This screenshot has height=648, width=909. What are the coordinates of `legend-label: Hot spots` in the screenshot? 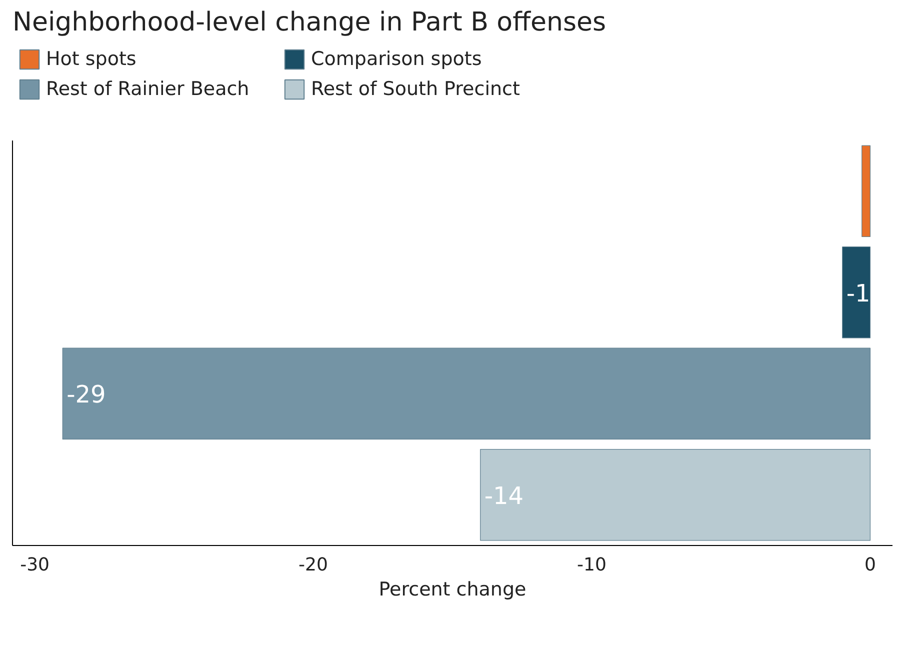 It's located at (92, 59).